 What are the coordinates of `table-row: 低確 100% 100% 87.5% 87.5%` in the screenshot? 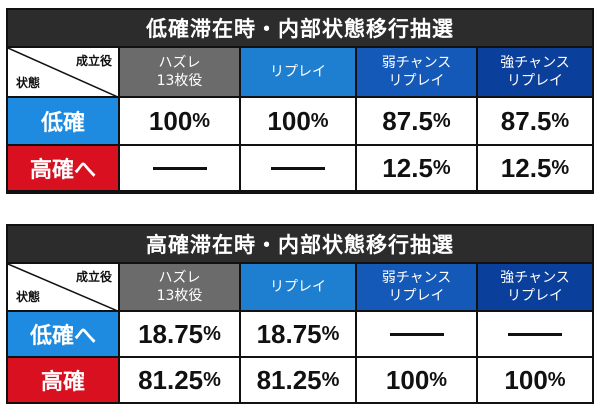 It's located at (300, 122).